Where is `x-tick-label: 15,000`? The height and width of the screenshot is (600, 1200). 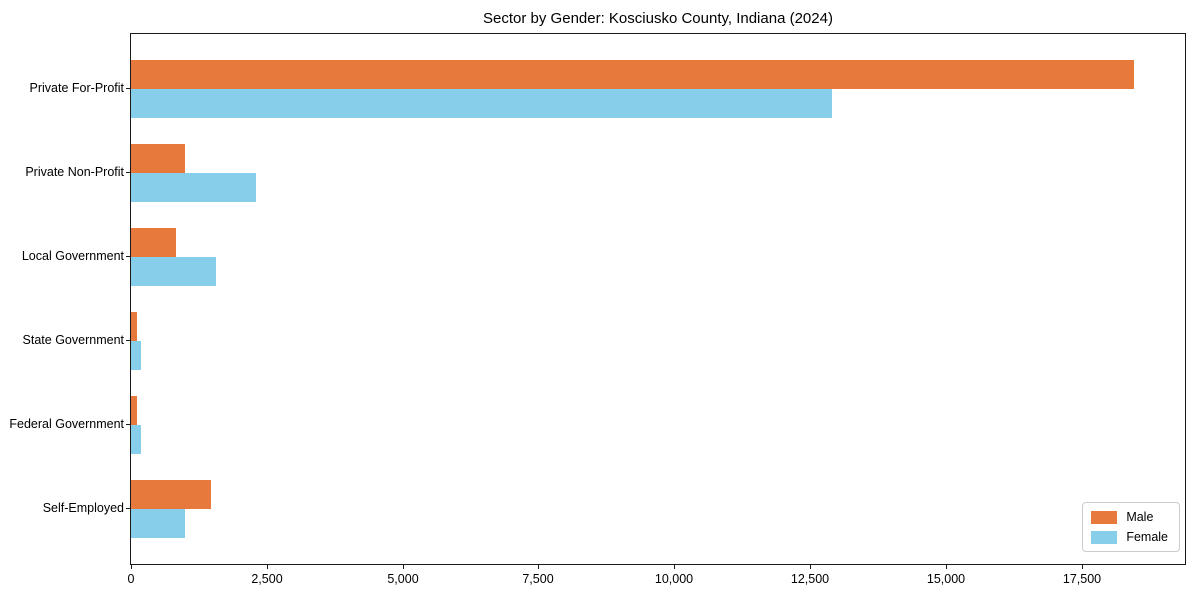 x-tick-label: 15,000 is located at coordinates (946, 579).